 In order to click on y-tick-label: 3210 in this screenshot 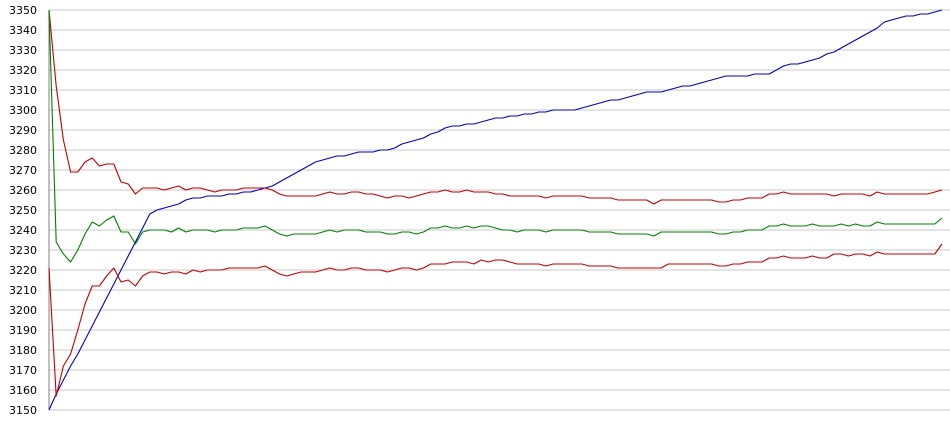, I will do `click(23, 290)`.